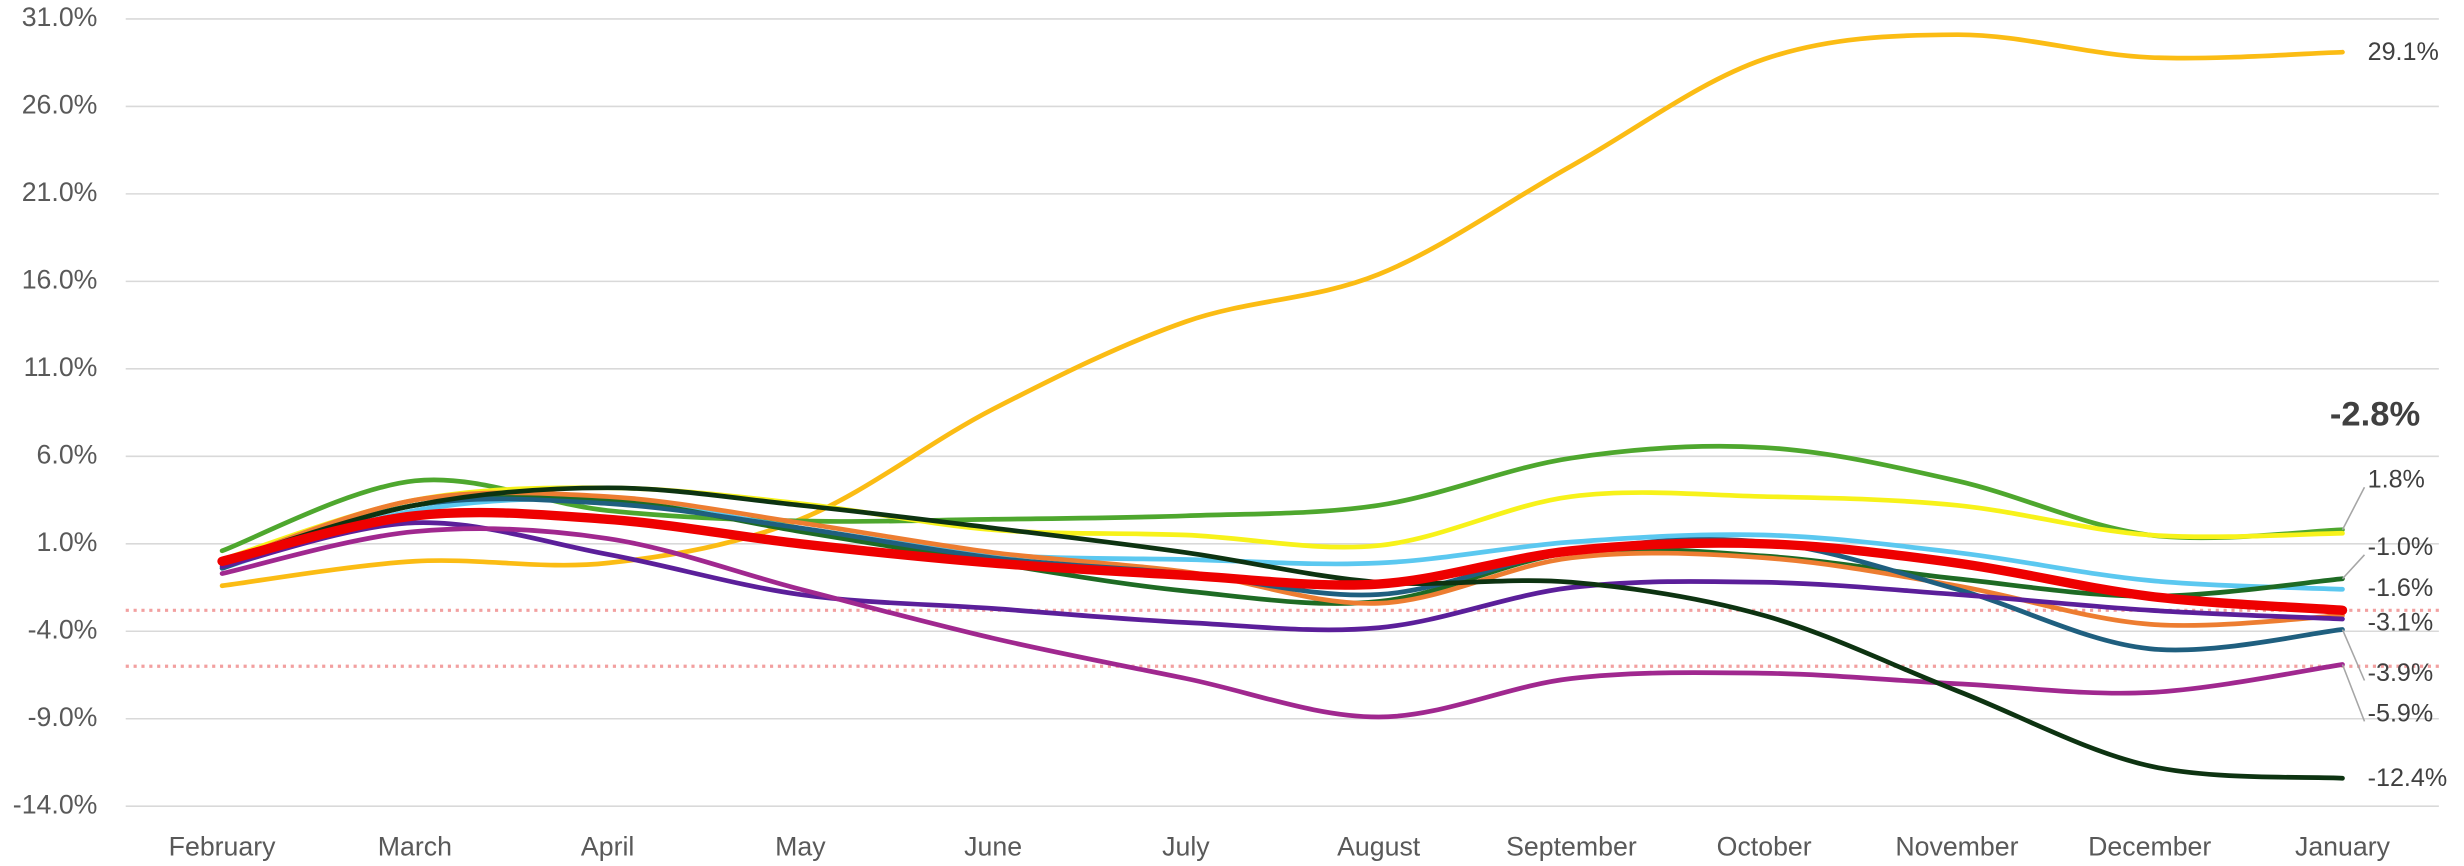 This screenshot has width=2464, height=866. What do you see at coordinates (2401, 673) in the screenshot?
I see `data-label: -3.9%` at bounding box center [2401, 673].